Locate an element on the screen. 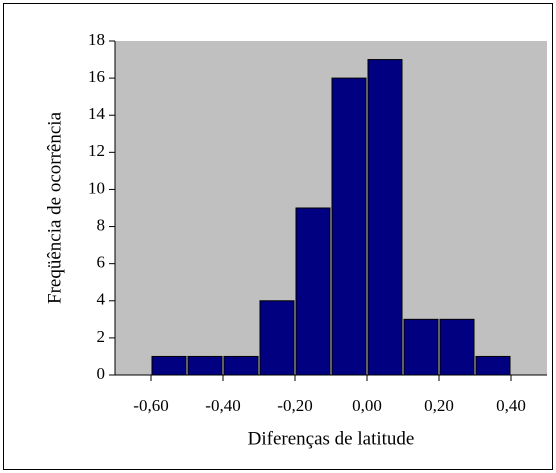 The image size is (556, 473). y-tick-label: 16 is located at coordinates (96, 76).